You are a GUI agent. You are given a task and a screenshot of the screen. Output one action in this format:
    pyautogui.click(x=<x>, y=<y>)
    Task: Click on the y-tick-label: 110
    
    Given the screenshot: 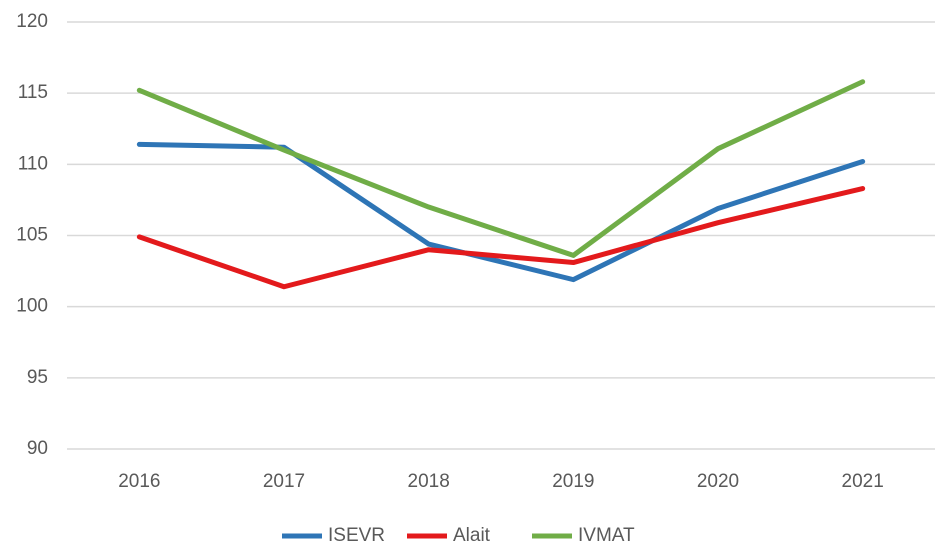 What is the action you would take?
    pyautogui.click(x=33, y=163)
    